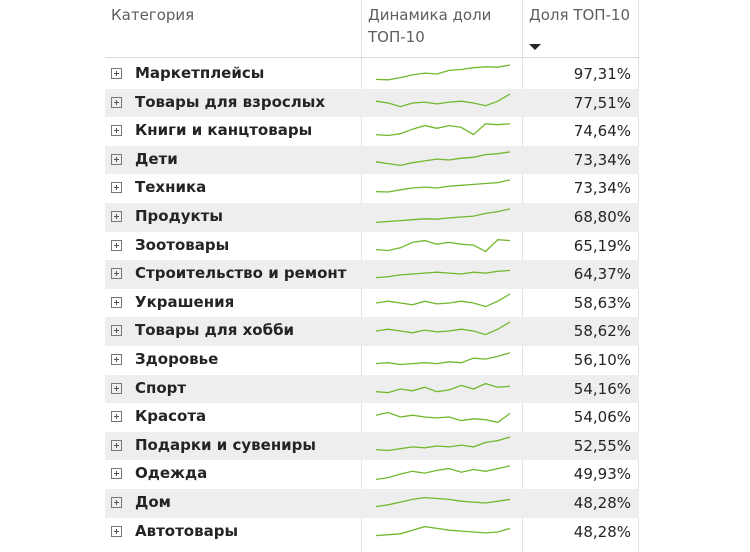 The width and height of the screenshot is (750, 552). I want to click on column-header-category: Категория, so click(153, 15).